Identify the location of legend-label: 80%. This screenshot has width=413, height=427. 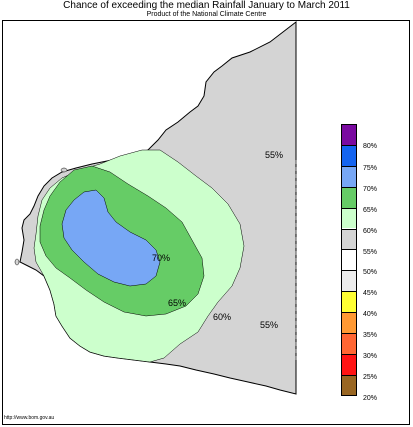
(370, 146).